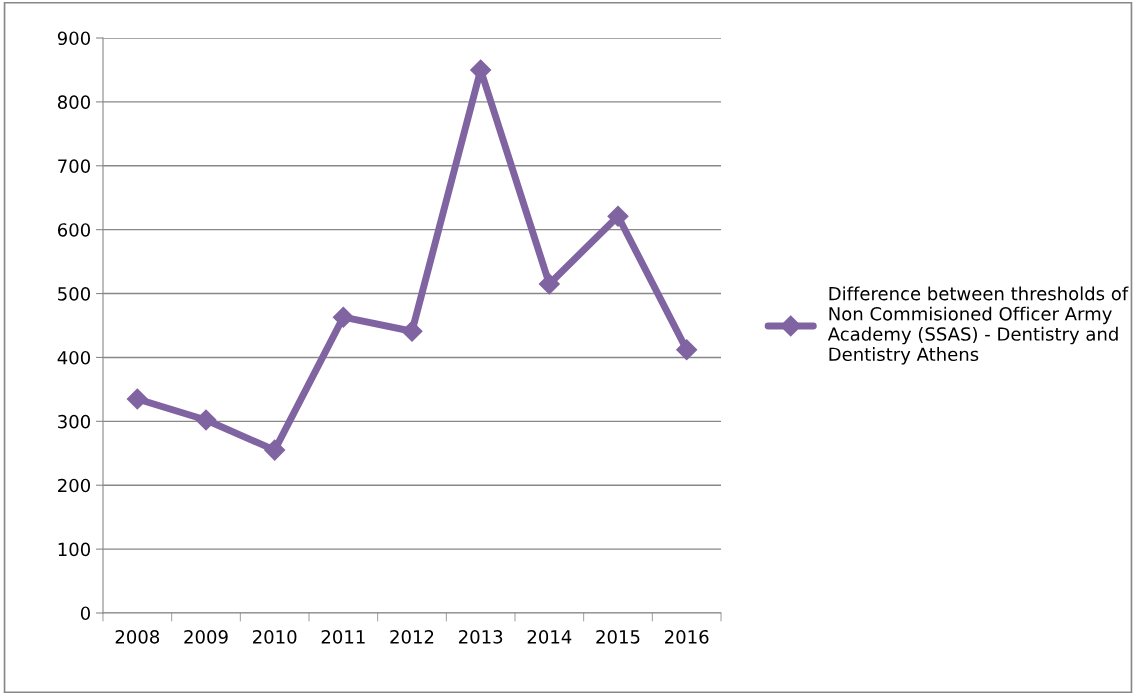 This screenshot has width=1136, height=695. What do you see at coordinates (978, 325) in the screenshot?
I see `legend-label: Difference between thresholds of Non Commisioned Officer Army Academy (SSAS) - Dentistry and Dentistry Athens` at bounding box center [978, 325].